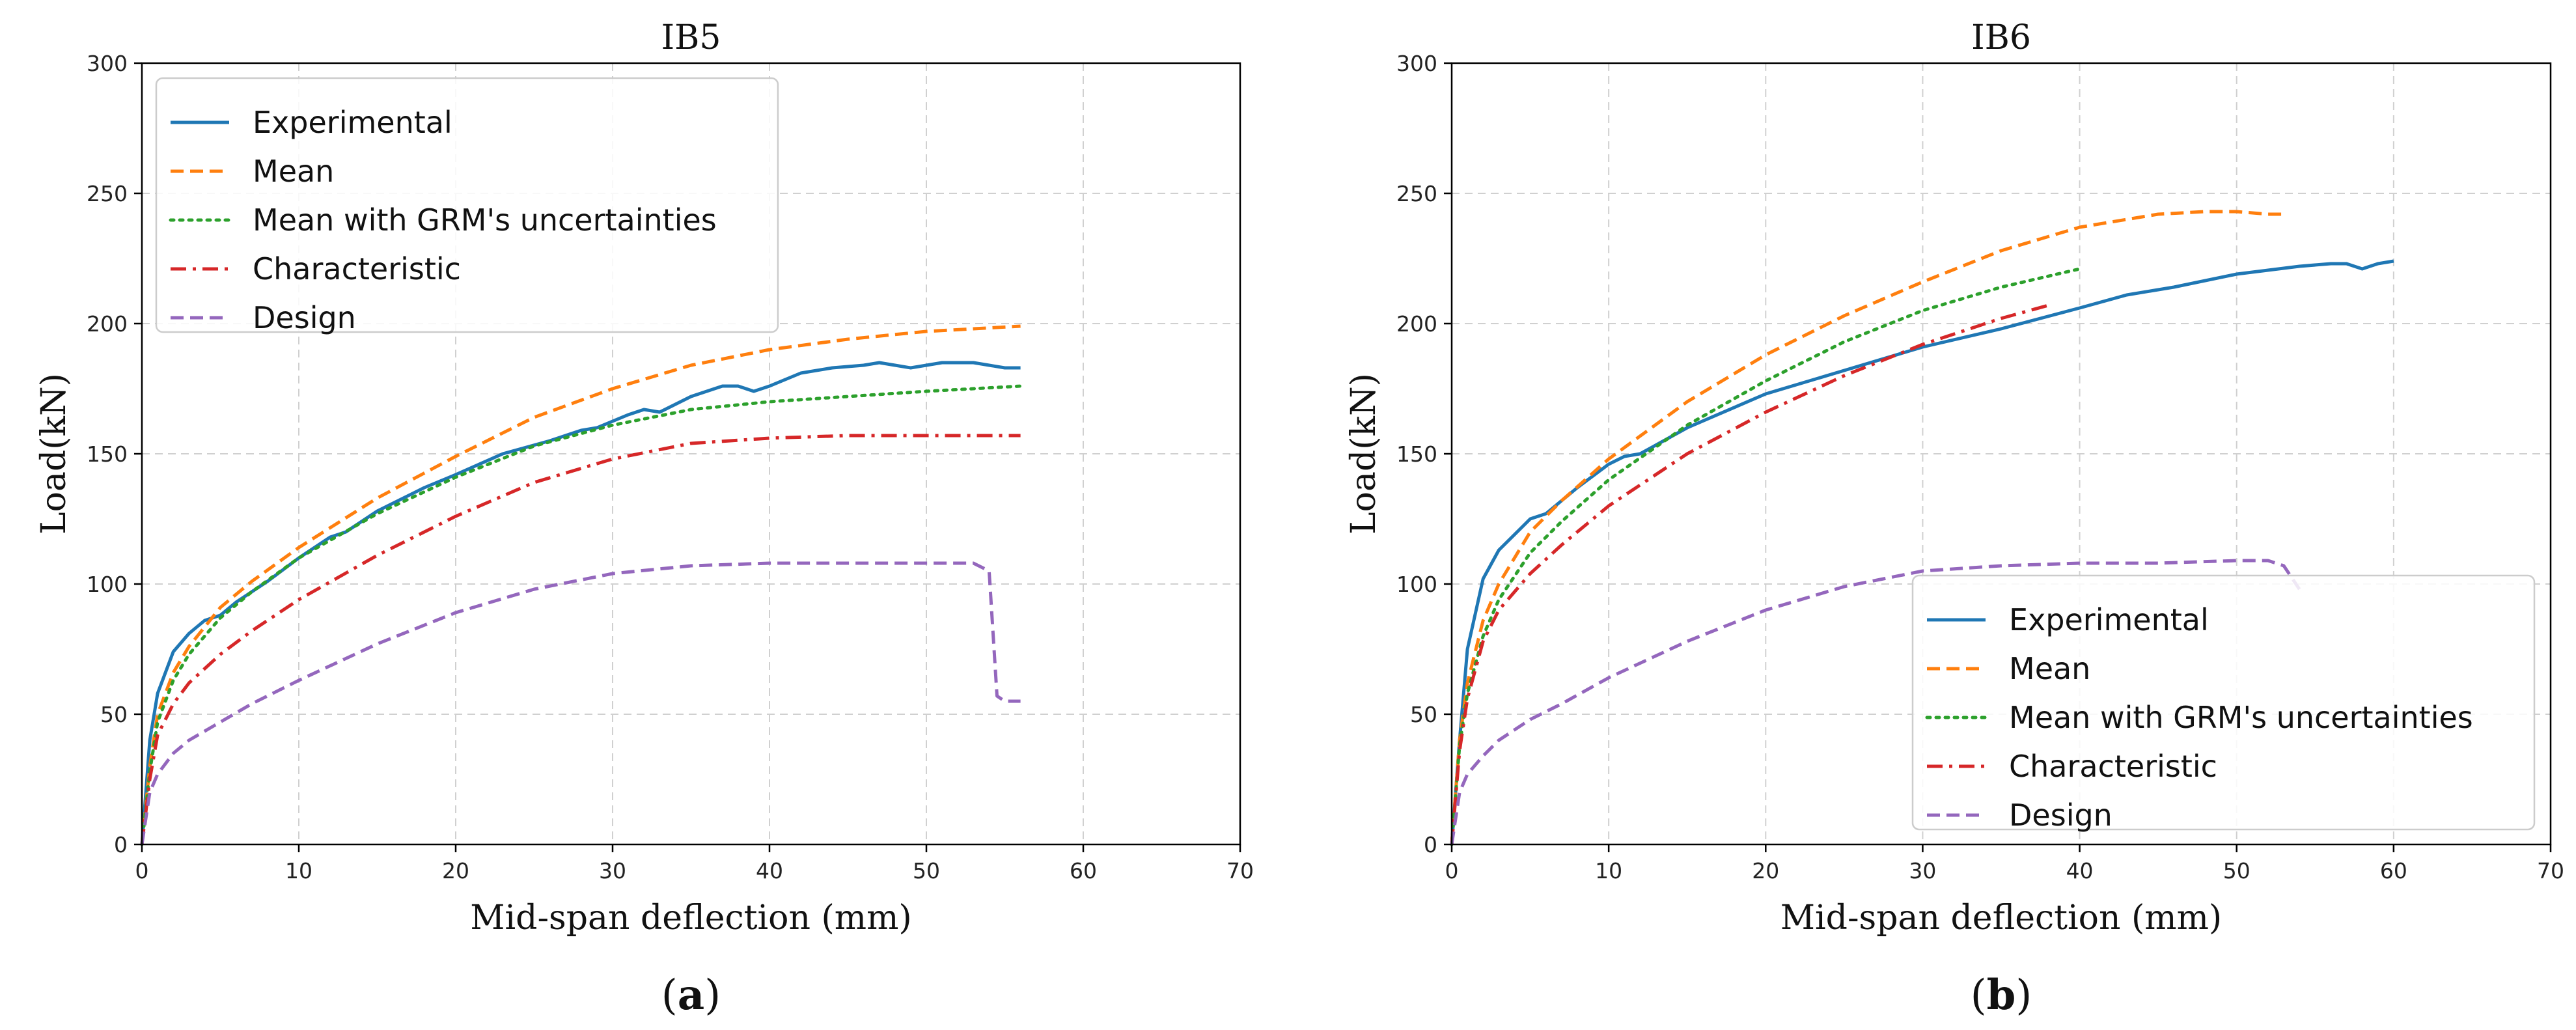 The height and width of the screenshot is (1030, 2576). What do you see at coordinates (1416, 63) in the screenshot?
I see `panel-b-y-tick-label-300: 300` at bounding box center [1416, 63].